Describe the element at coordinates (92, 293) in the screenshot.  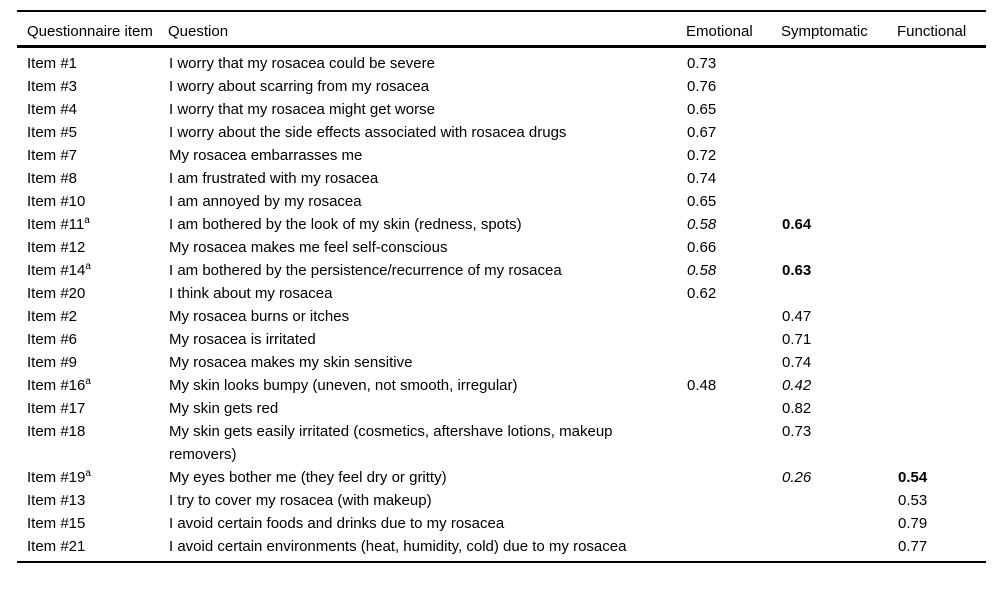
I see `item-cell: Item #20` at that location.